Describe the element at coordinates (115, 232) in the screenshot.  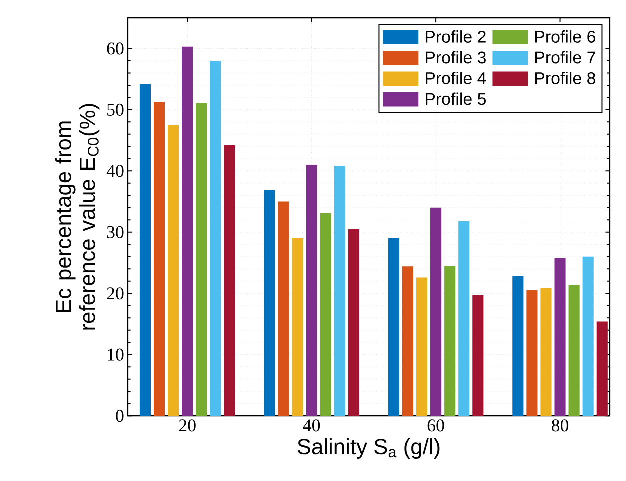
I see `y-tick-label: 30` at that location.